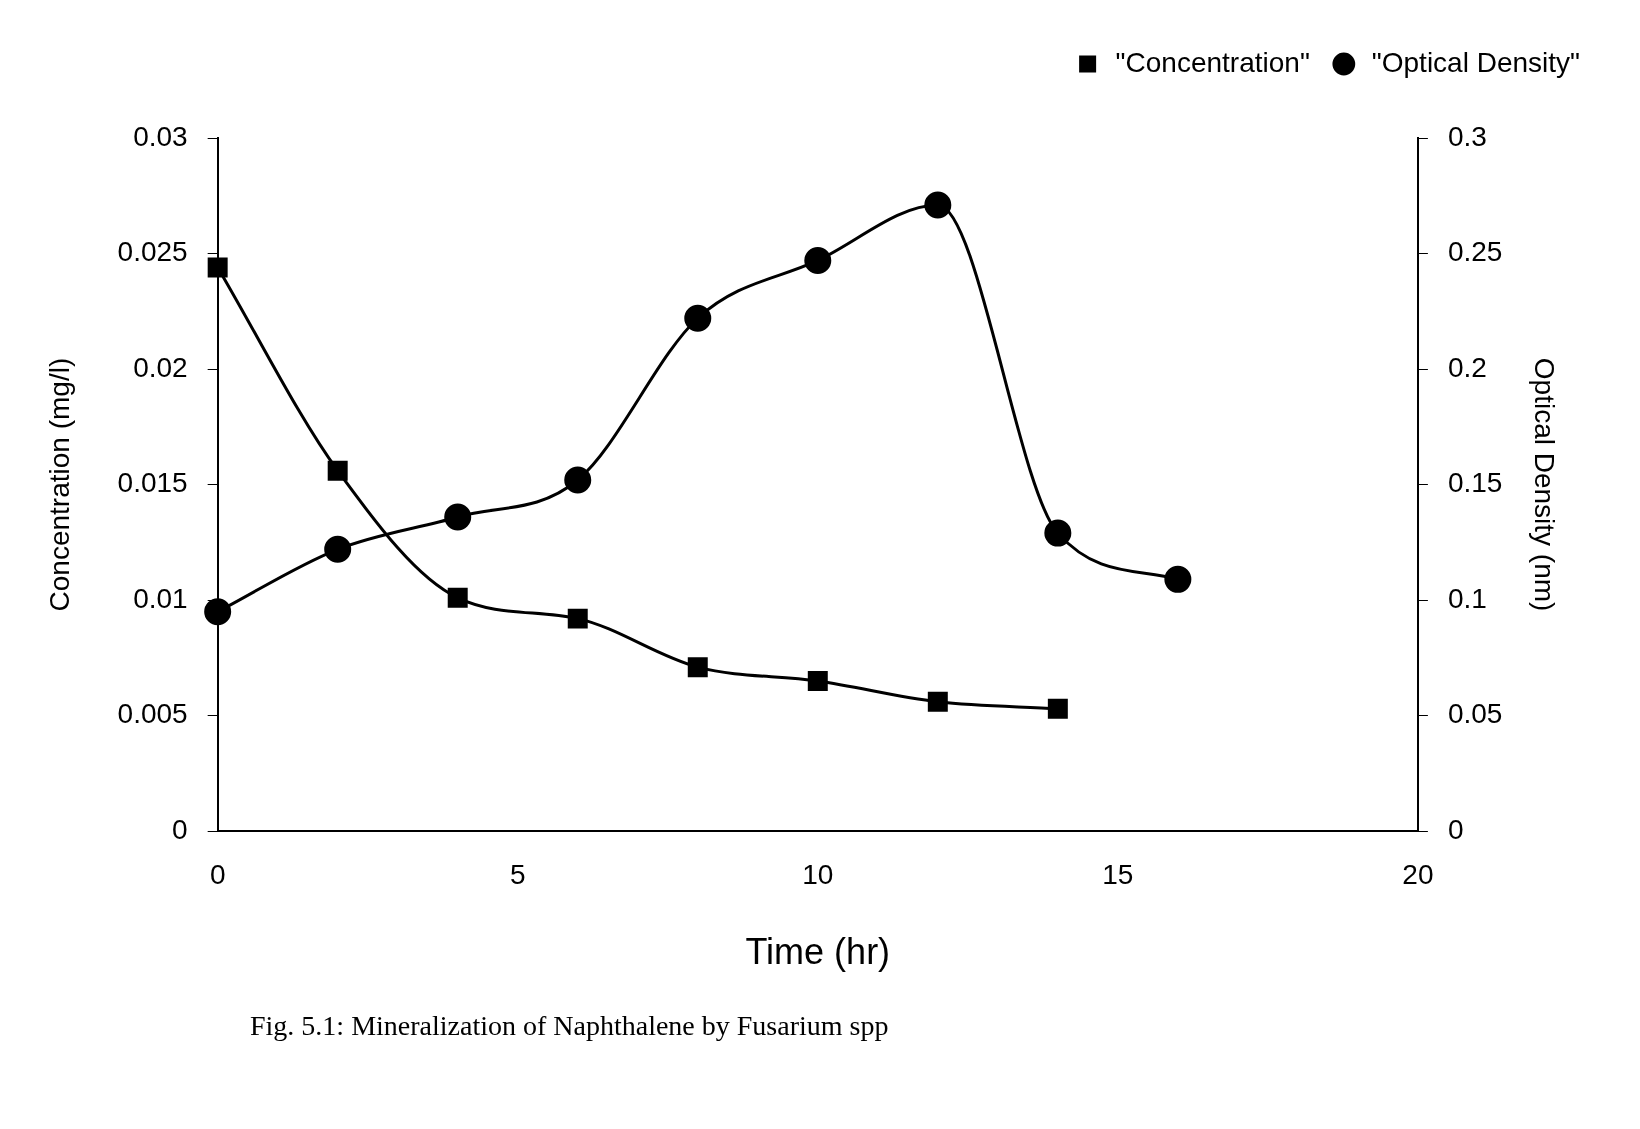 The width and height of the screenshot is (1640, 1129). I want to click on y2-axis-title: Optical Density (nm), so click(1545, 484).